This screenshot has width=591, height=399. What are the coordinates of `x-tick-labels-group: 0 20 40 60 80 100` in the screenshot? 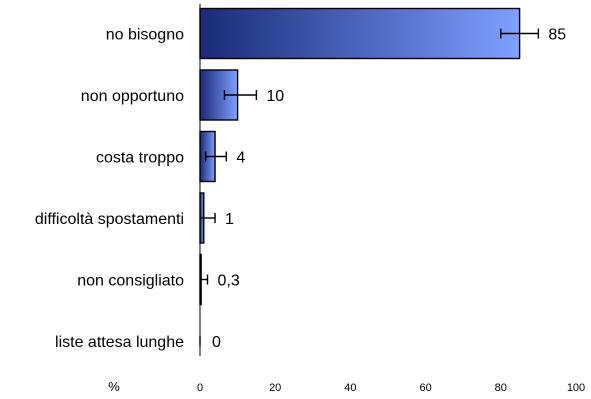 It's located at (391, 388).